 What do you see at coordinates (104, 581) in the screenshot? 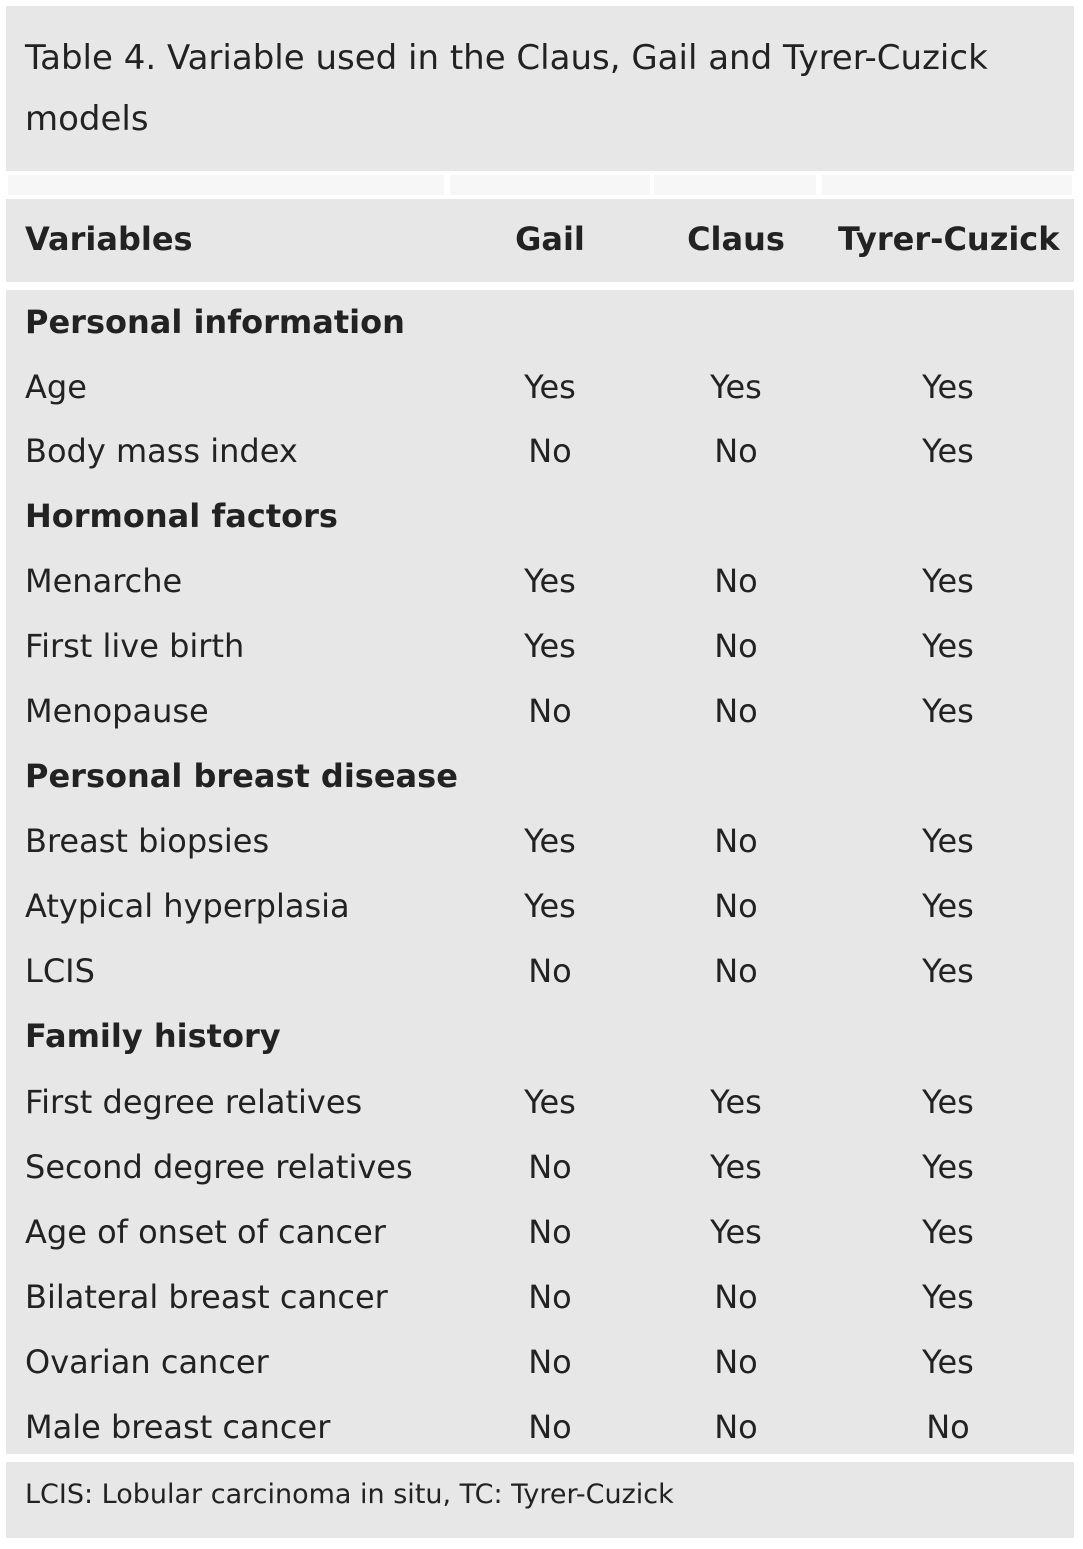
I see `variable-cell: Menarche` at bounding box center [104, 581].